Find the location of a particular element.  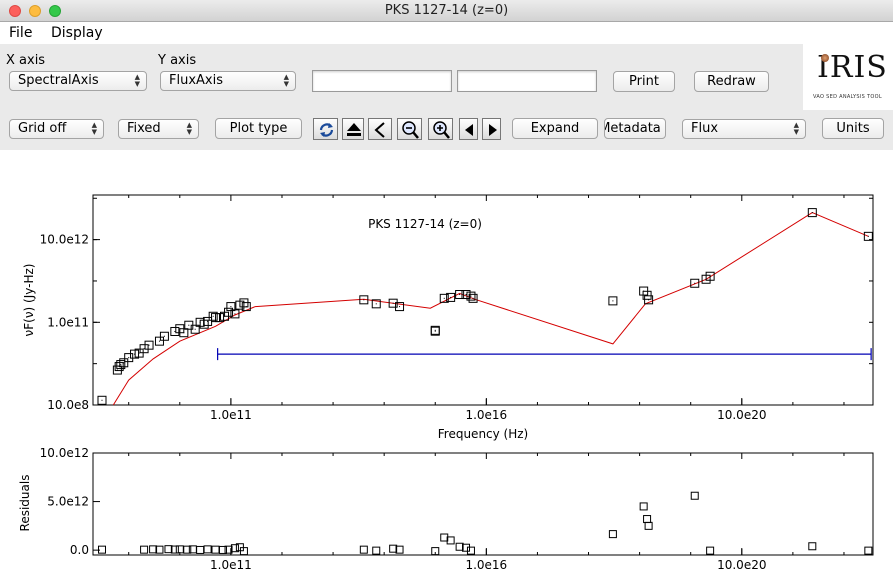

scale-select: Fixed ▲ ▼ is located at coordinates (158, 129).